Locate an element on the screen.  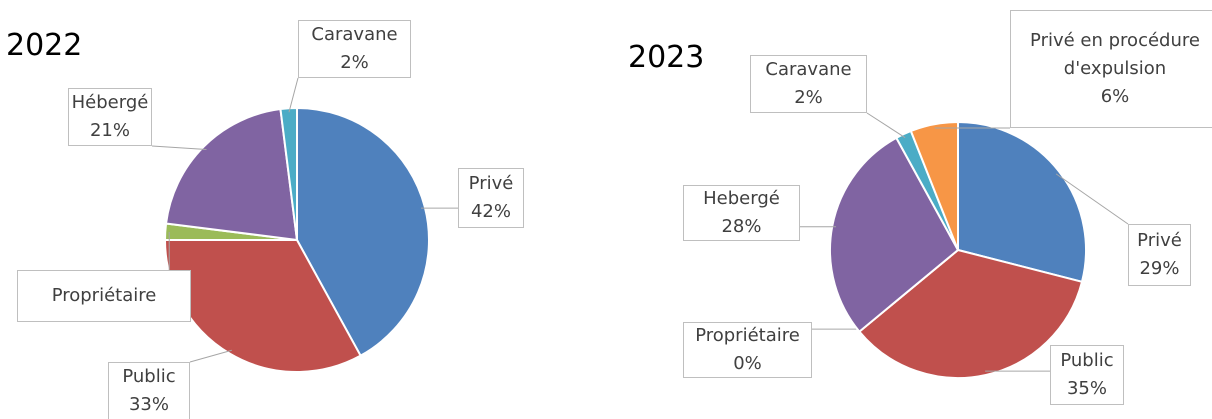
label-value: 0% is located at coordinates (747, 363).